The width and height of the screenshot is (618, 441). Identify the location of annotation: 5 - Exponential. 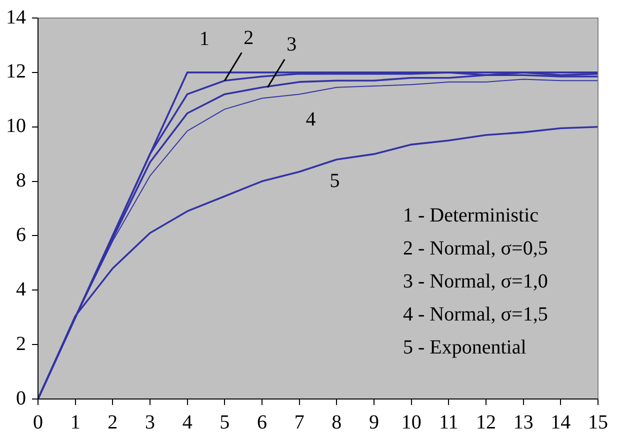
(465, 347).